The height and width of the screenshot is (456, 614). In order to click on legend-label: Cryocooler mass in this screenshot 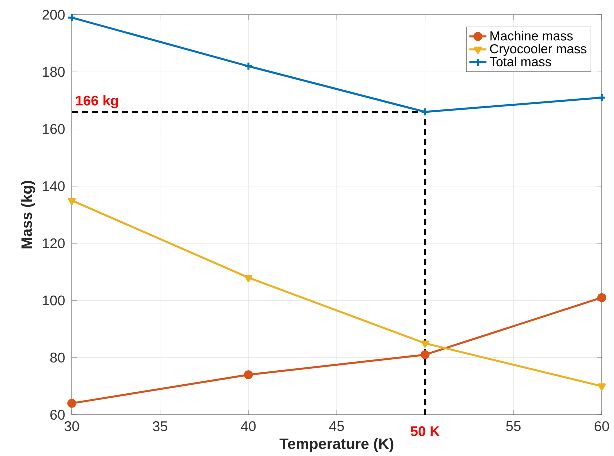, I will do `click(538, 50)`.